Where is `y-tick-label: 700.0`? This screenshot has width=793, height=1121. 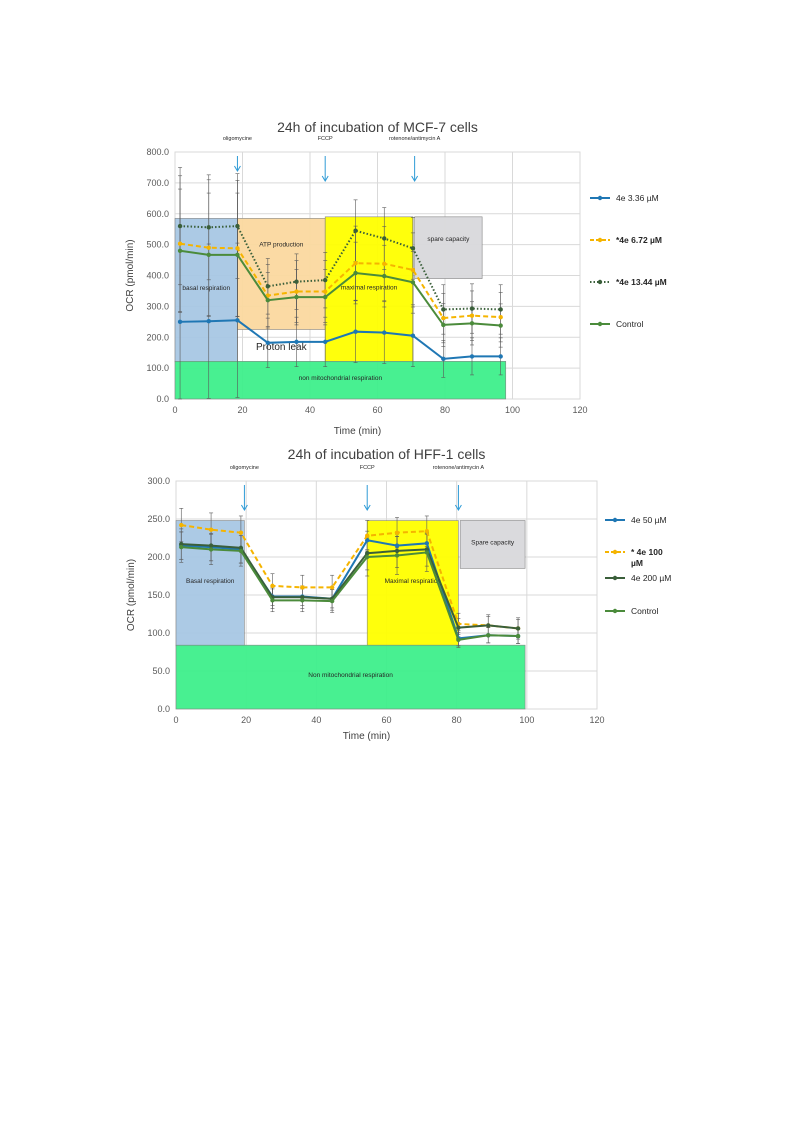
y-tick-label: 700.0 is located at coordinates (157, 183).